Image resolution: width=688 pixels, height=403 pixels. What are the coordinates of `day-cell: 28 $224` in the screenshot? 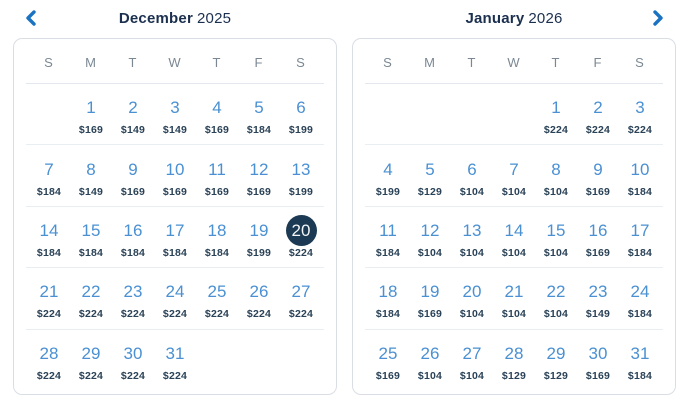 It's located at (49, 360).